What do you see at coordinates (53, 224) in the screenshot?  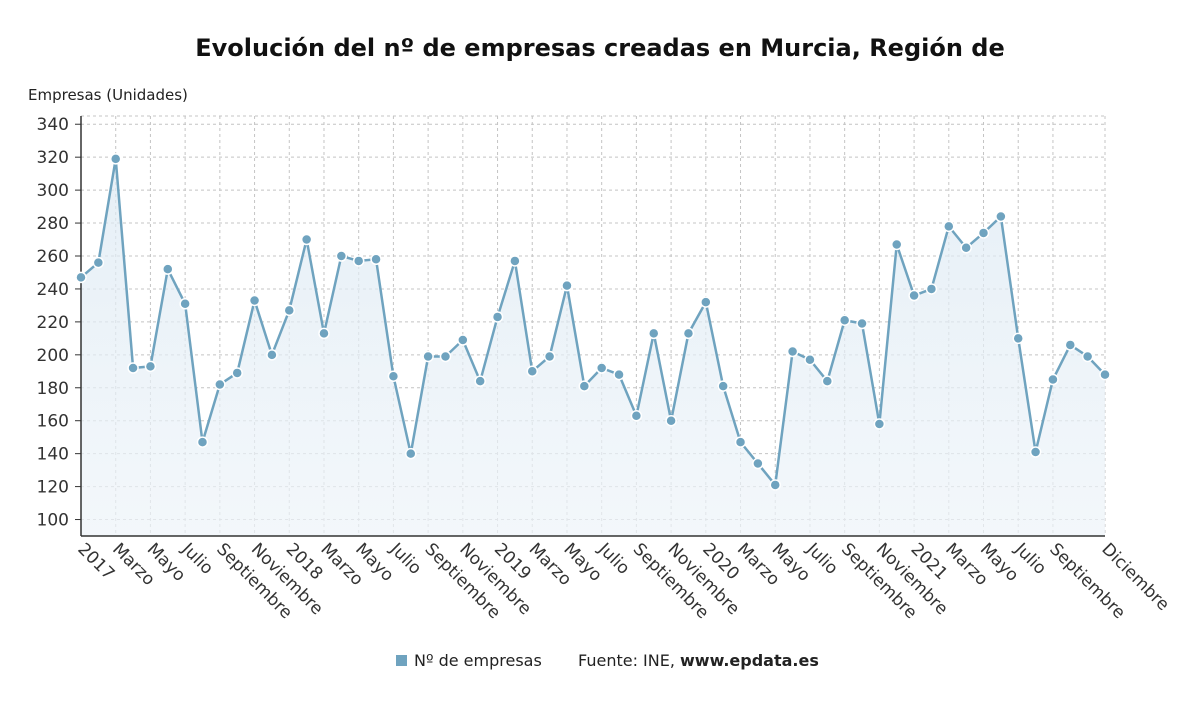 I see `y-tick-label: 280` at bounding box center [53, 224].